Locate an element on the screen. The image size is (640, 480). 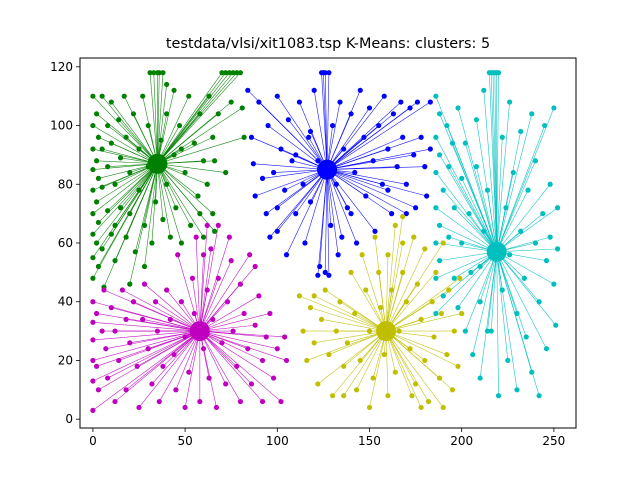
y-tick-label: 40 is located at coordinates (65, 302).